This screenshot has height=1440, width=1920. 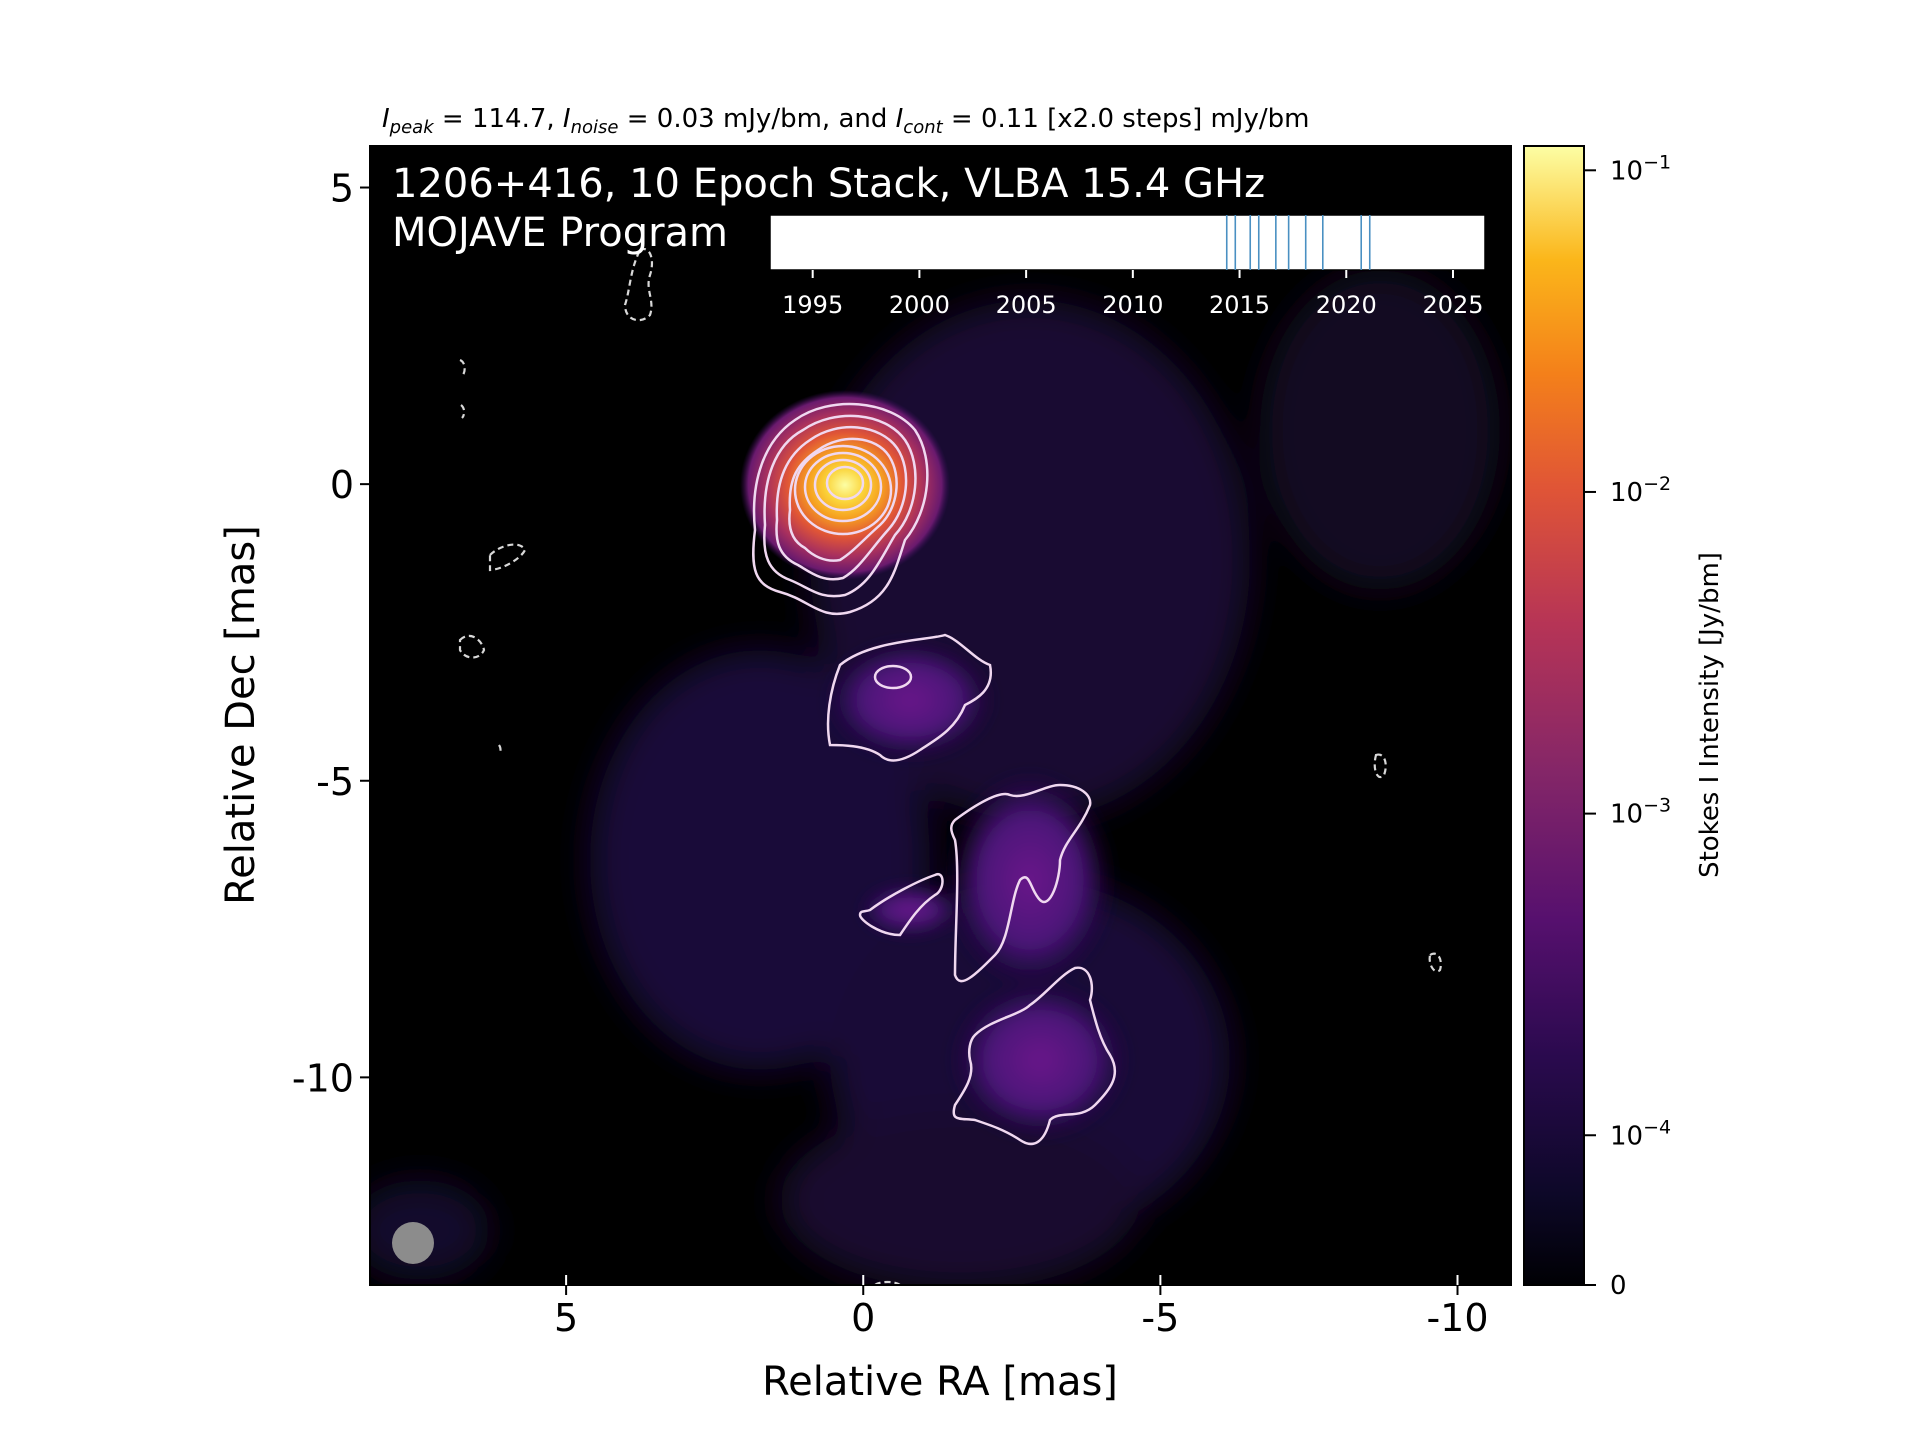 I want to click on y-tick-label: -5, so click(x=335, y=782).